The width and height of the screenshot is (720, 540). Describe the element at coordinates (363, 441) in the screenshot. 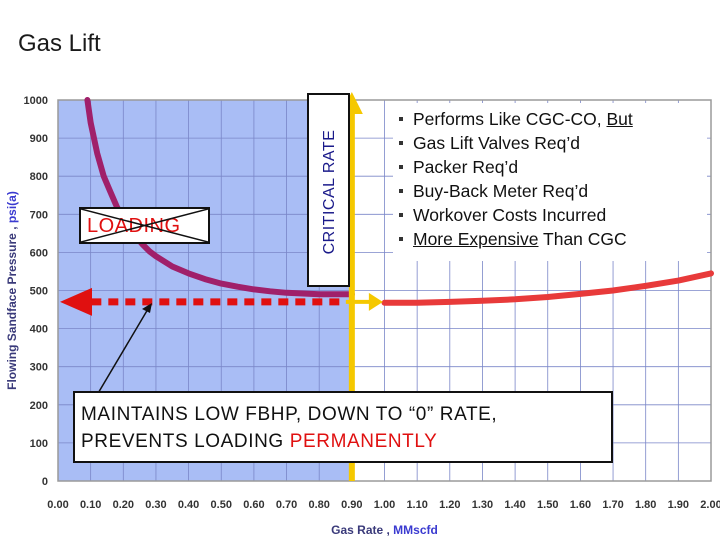

I see `callout-emphasis: PERMANENTLY` at that location.